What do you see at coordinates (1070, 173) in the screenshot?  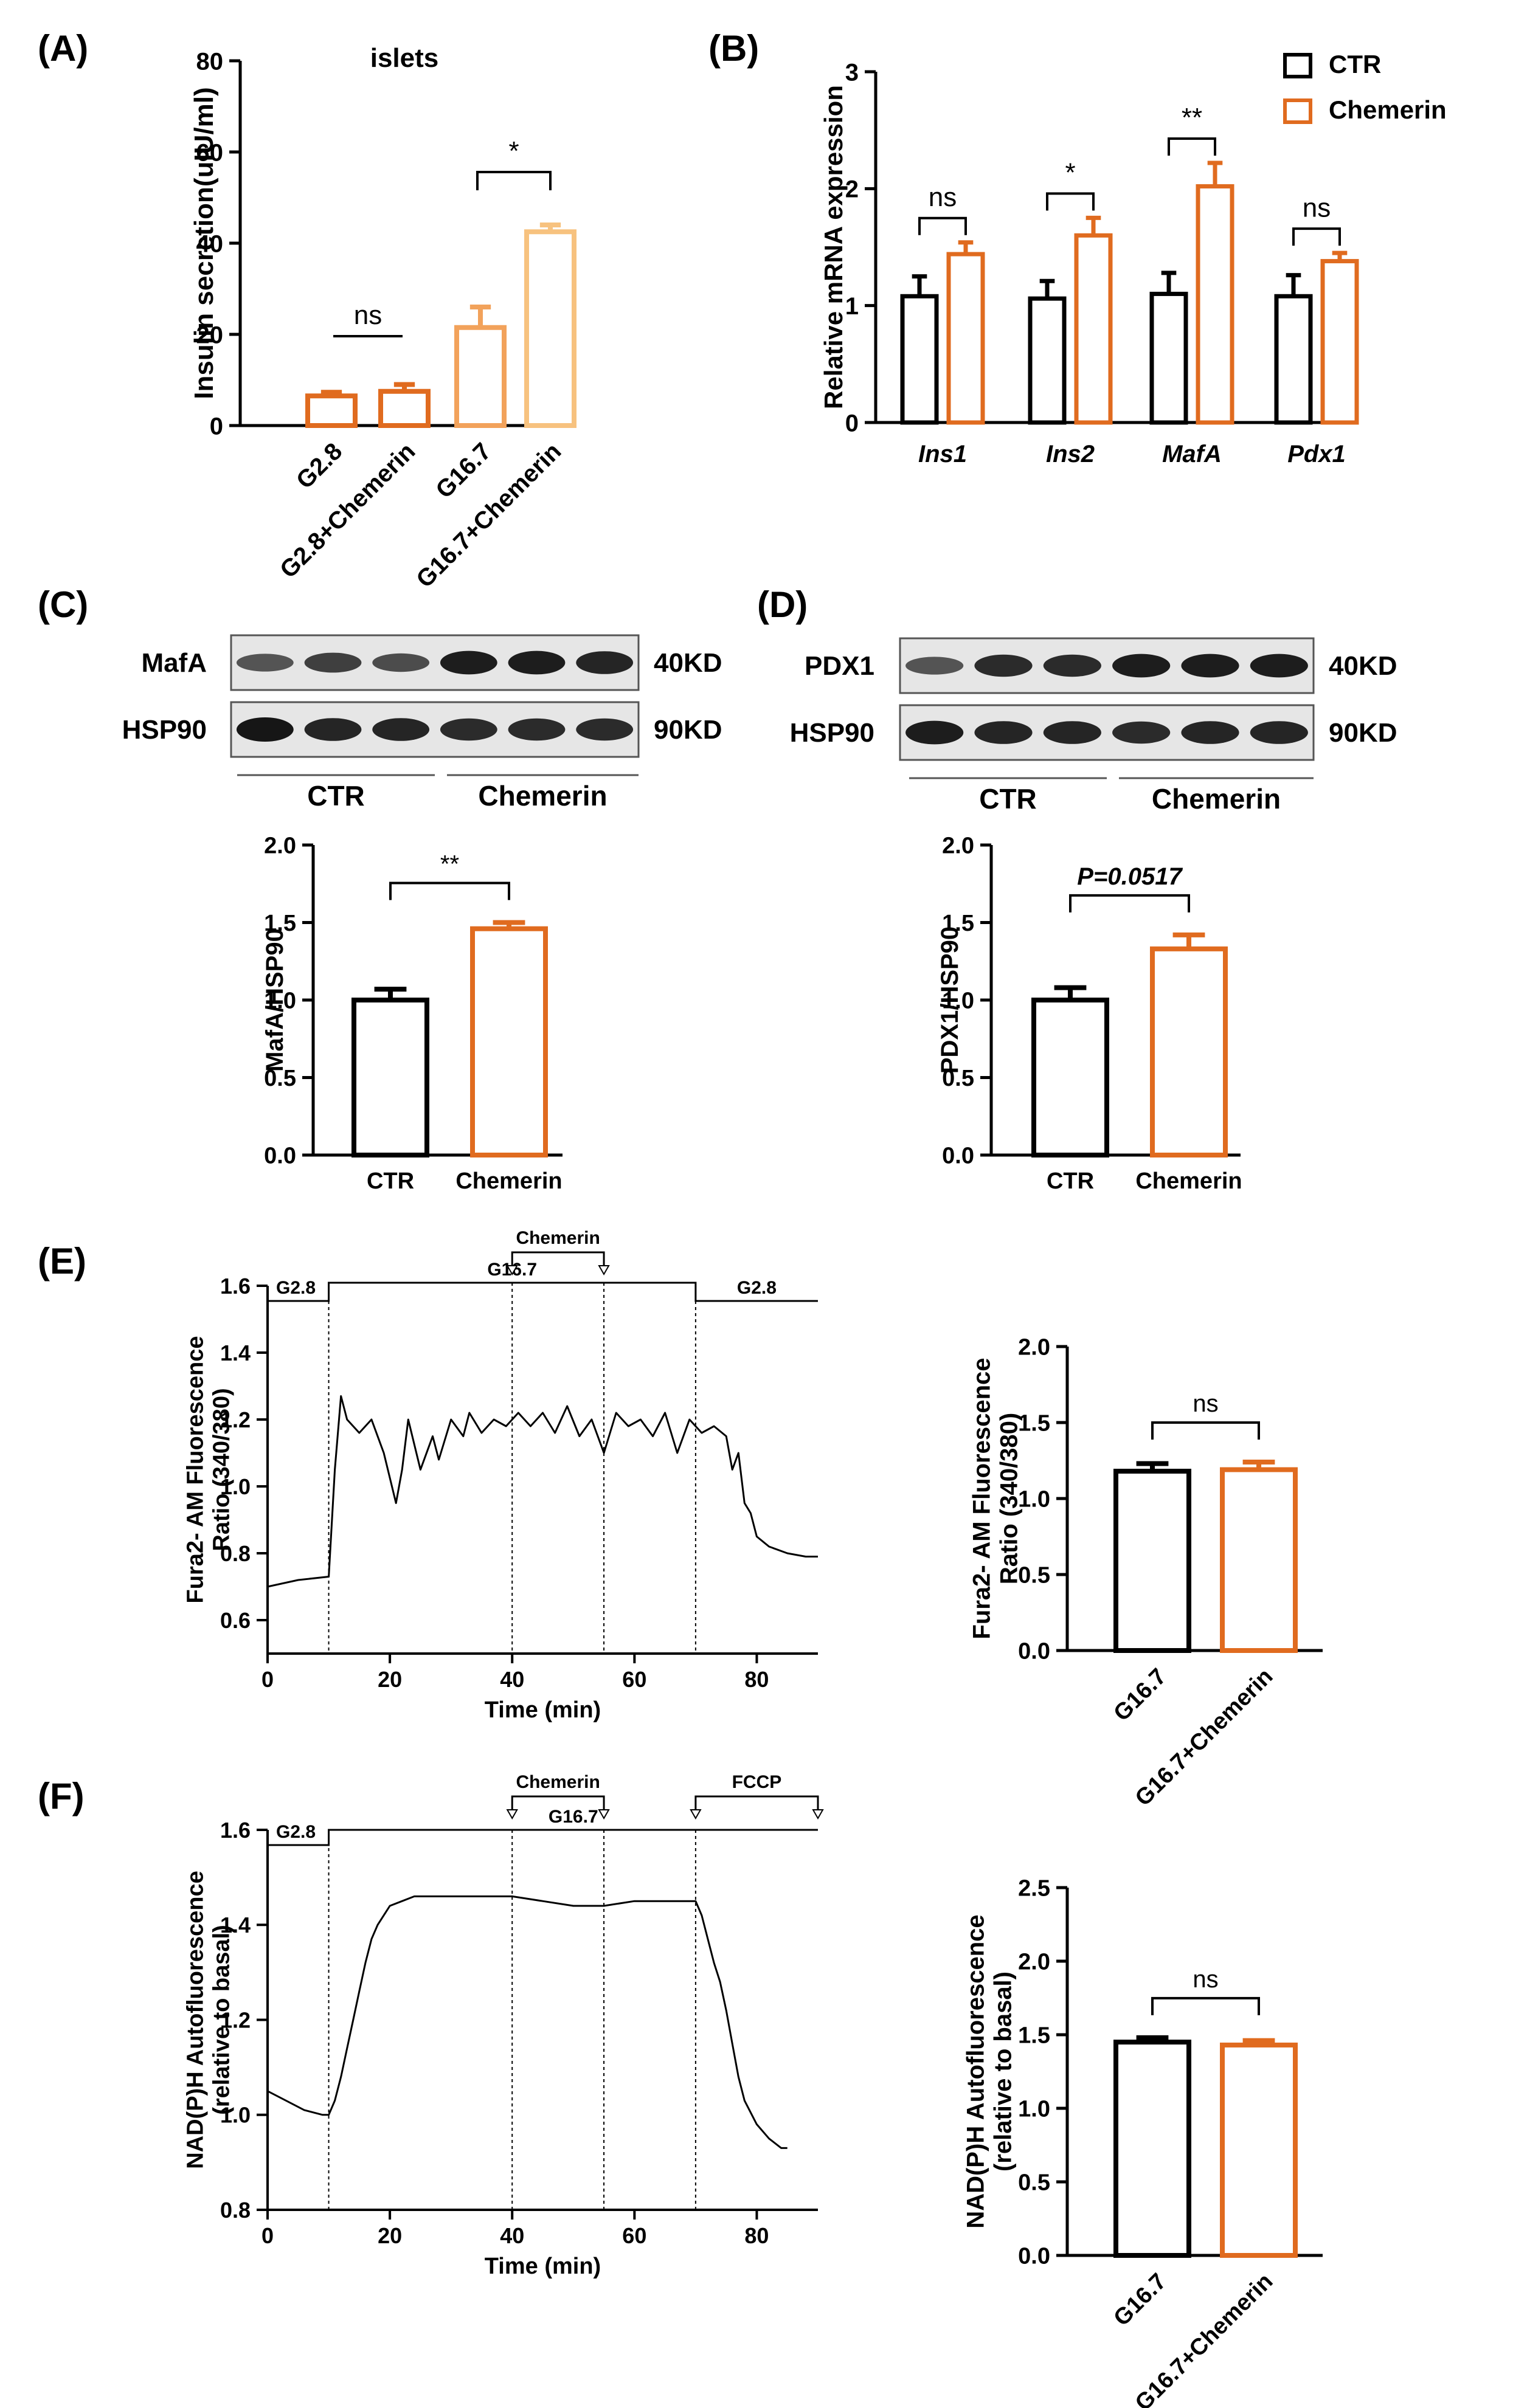 I see `significance-bracket-label: *` at bounding box center [1070, 173].